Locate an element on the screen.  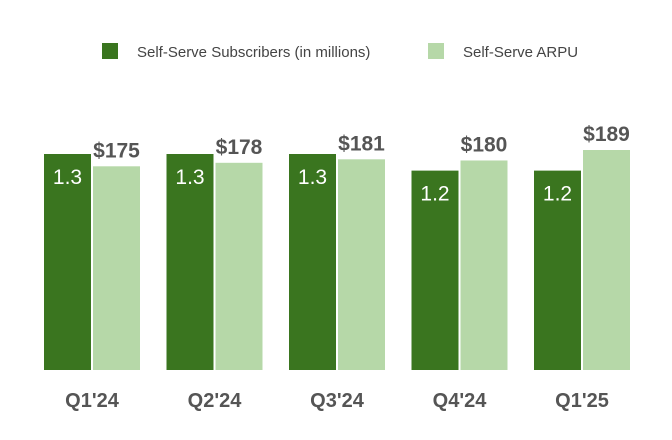
legend-item-subscribers: Self-Serve Subscribers (in millions) is located at coordinates (236, 52).